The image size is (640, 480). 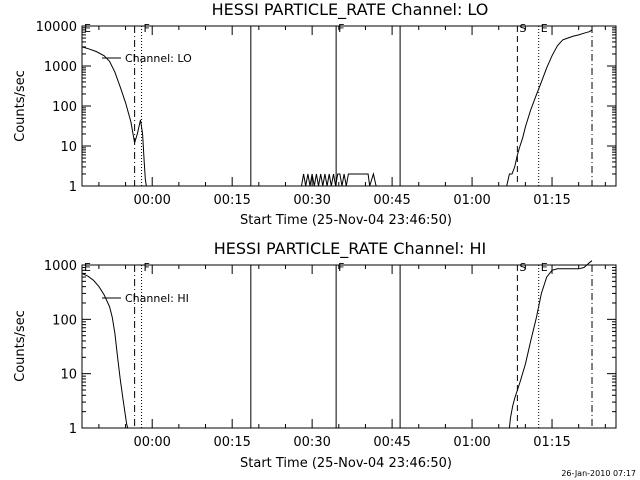 I want to click on chart-title: HESSI PARTICLE_RATE Channel: HI, so click(x=350, y=249).